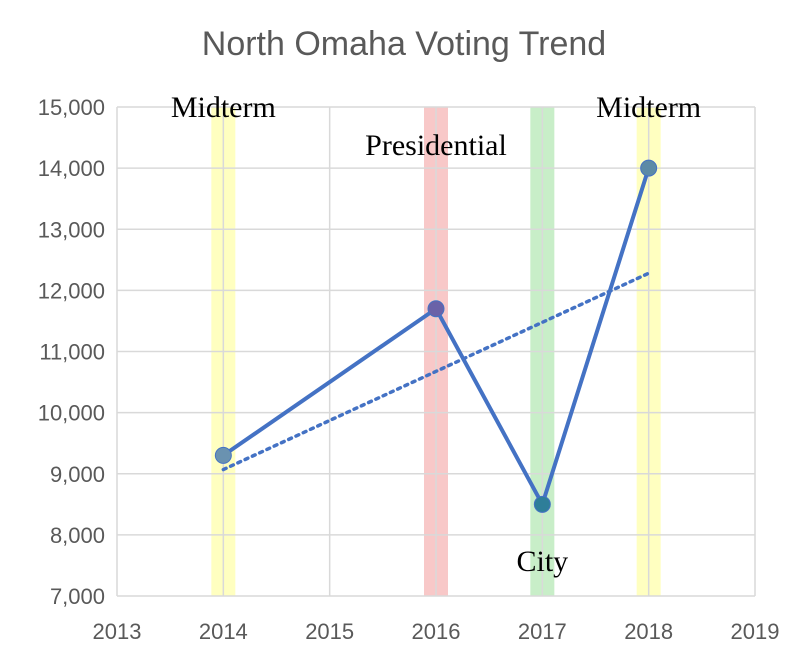  What do you see at coordinates (223, 107) in the screenshot?
I see `annotation-midterm-2014: Midterm` at bounding box center [223, 107].